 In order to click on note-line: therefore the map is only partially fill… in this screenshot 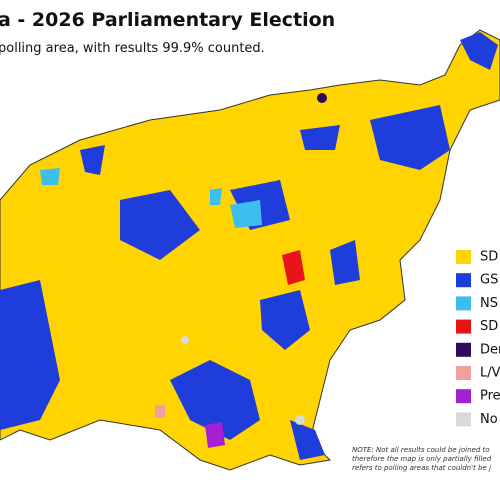, I will do `click(422, 459)`.